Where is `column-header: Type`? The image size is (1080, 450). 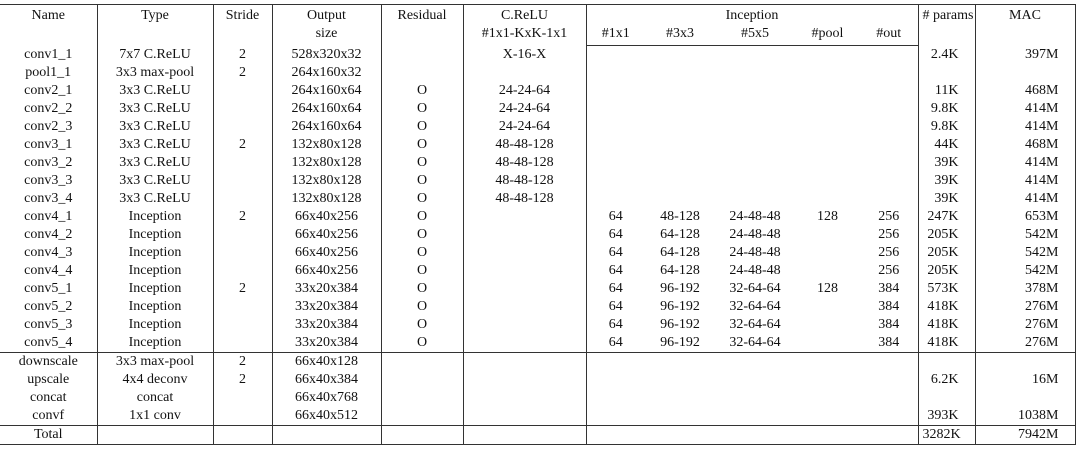
column-header: Type is located at coordinates (155, 25).